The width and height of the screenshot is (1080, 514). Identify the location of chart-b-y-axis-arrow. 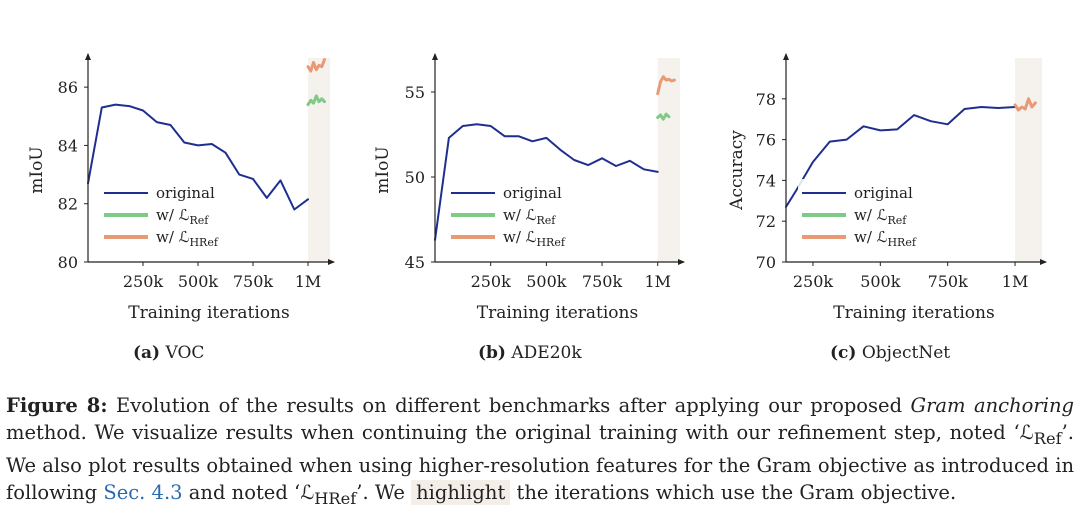
(435, 56).